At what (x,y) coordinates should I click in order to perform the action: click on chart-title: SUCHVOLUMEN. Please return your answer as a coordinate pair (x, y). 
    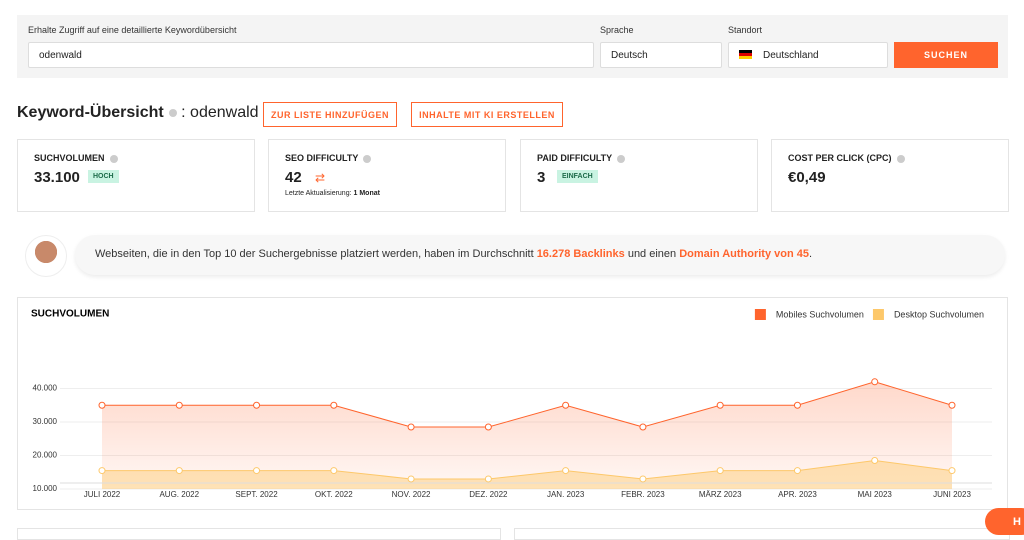
    Looking at the image, I should click on (70, 314).